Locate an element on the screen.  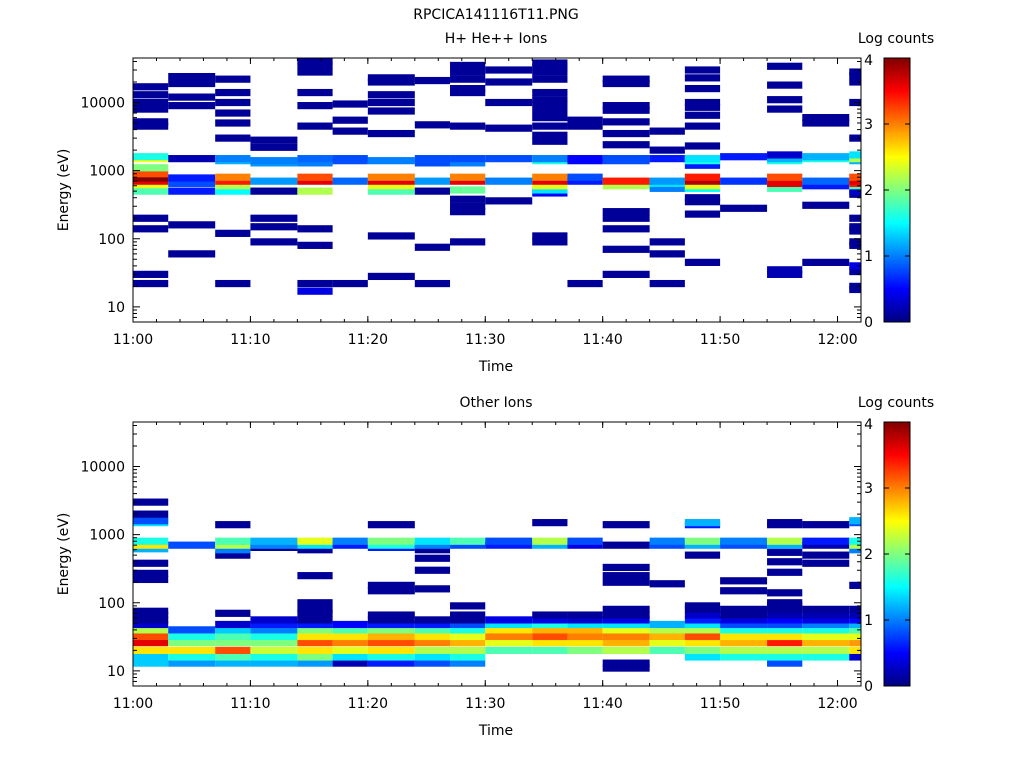
figure-title: RPCICA141116T11.PNG is located at coordinates (495, 15).